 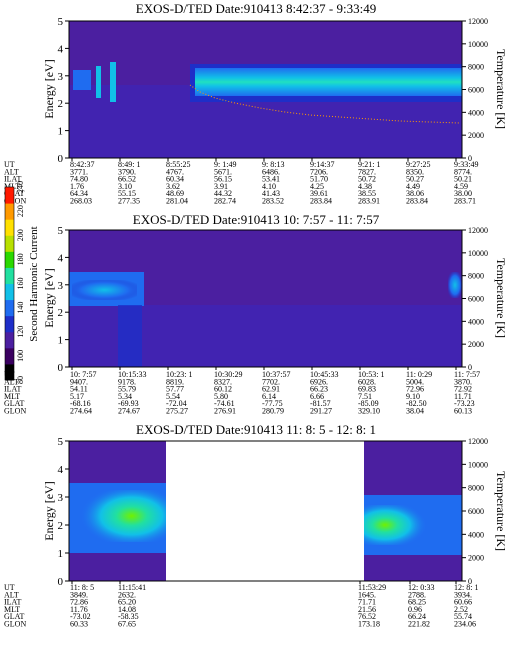 What do you see at coordinates (465, 201) in the screenshot?
I see `info-cell: 283.71` at bounding box center [465, 201].